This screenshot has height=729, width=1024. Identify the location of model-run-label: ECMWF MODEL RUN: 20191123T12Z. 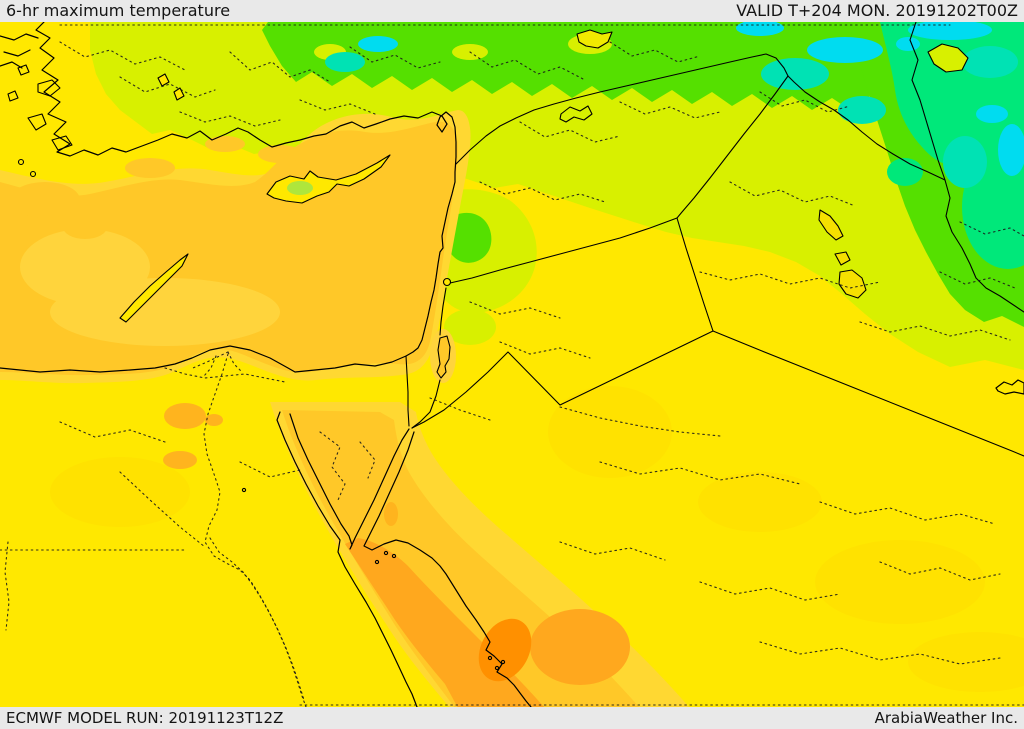
(145, 718).